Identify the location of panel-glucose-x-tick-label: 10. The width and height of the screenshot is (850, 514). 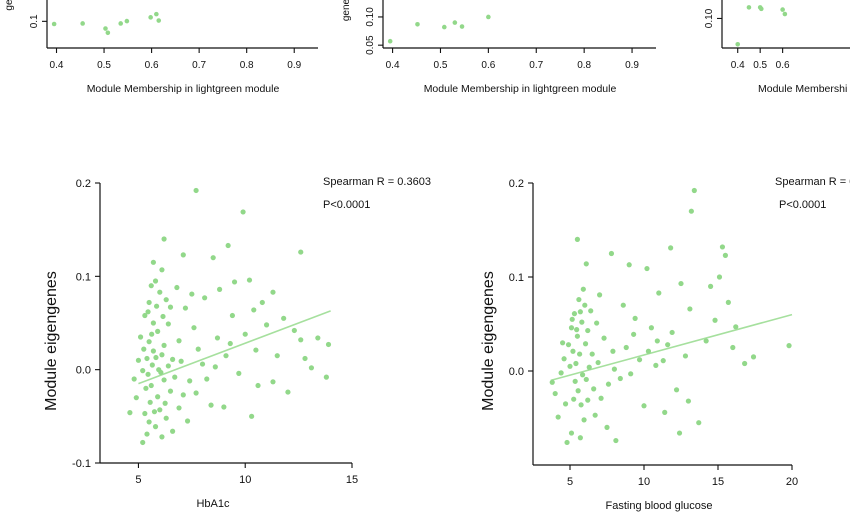
(644, 482).